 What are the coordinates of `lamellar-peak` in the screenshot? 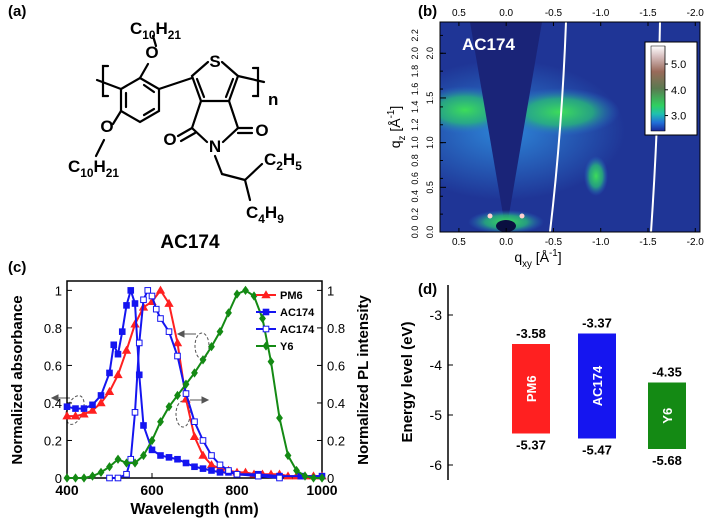 It's located at (560, 112).